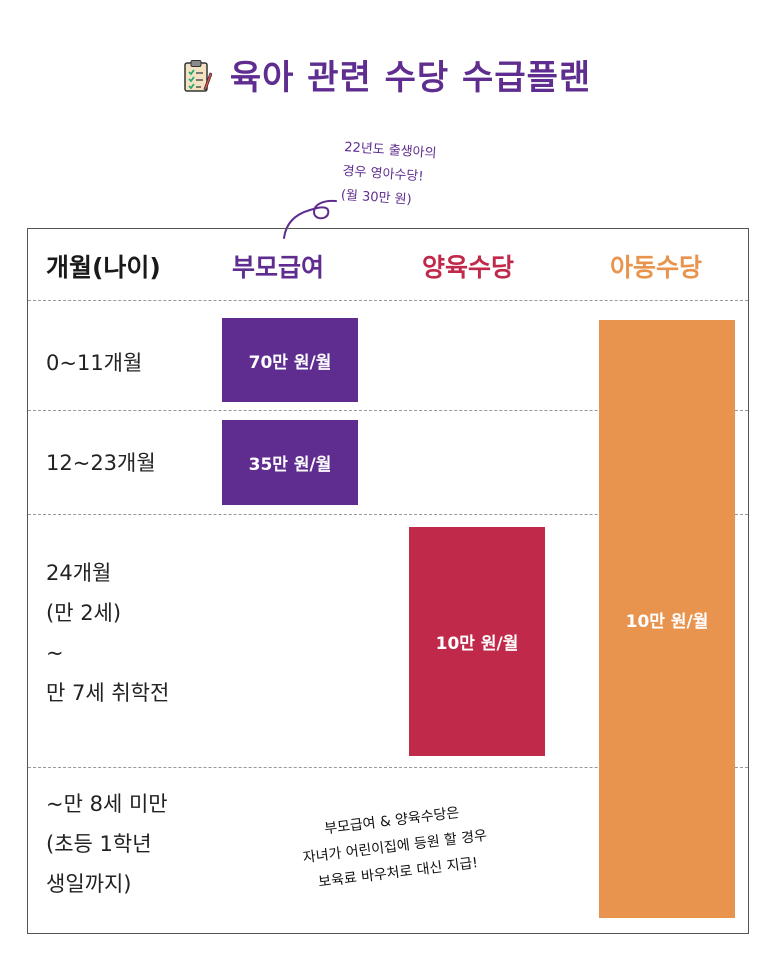 Image resolution: width=773 pixels, height=966 pixels. I want to click on squiggle-pointer-icon, so click(310, 219).